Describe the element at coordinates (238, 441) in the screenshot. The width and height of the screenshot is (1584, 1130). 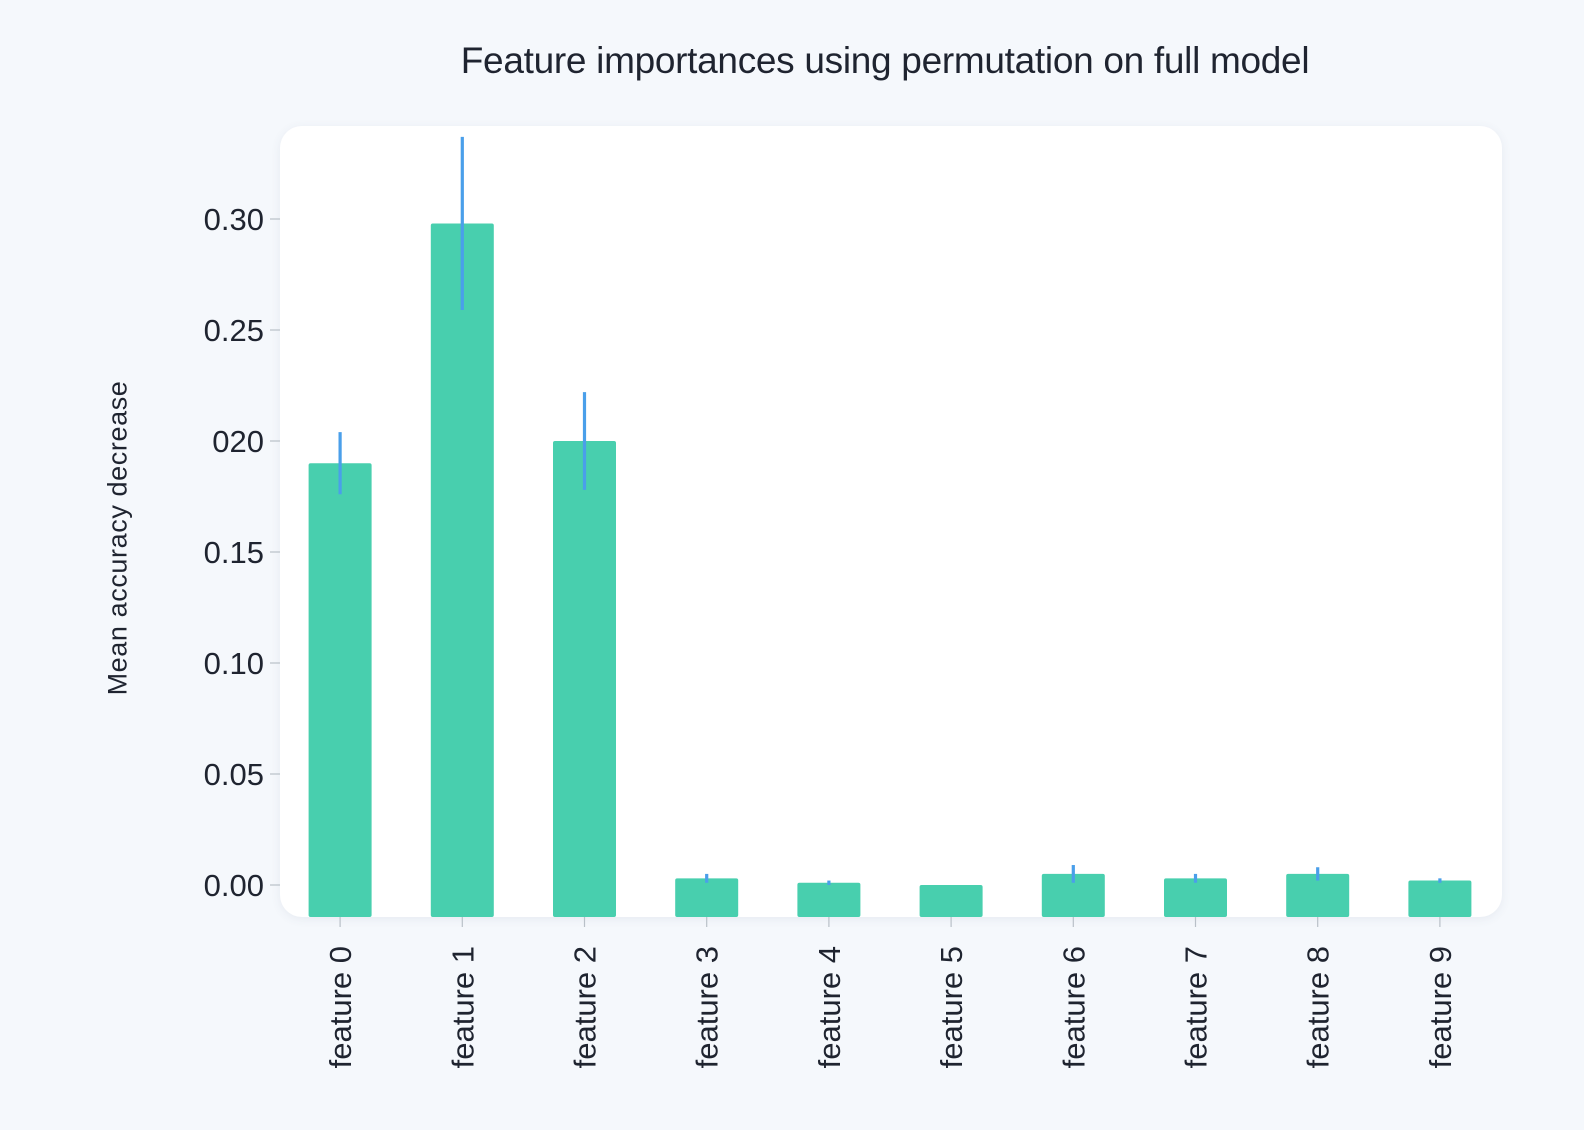
I see `y-tick-label: 020` at that location.